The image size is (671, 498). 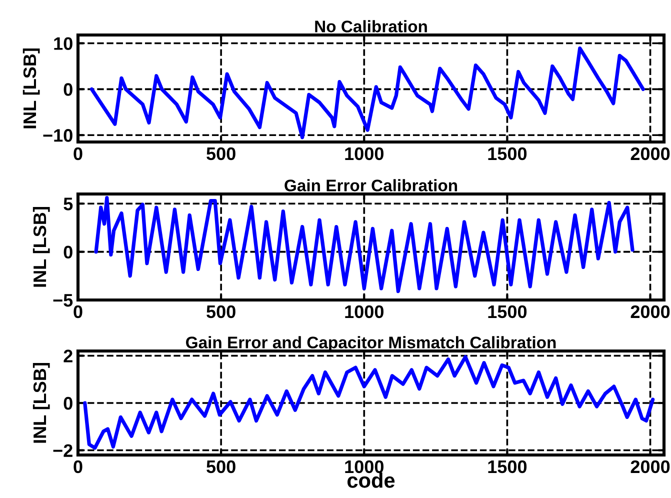 What do you see at coordinates (63, 300) in the screenshot?
I see `y-tick-label: −5` at bounding box center [63, 300].